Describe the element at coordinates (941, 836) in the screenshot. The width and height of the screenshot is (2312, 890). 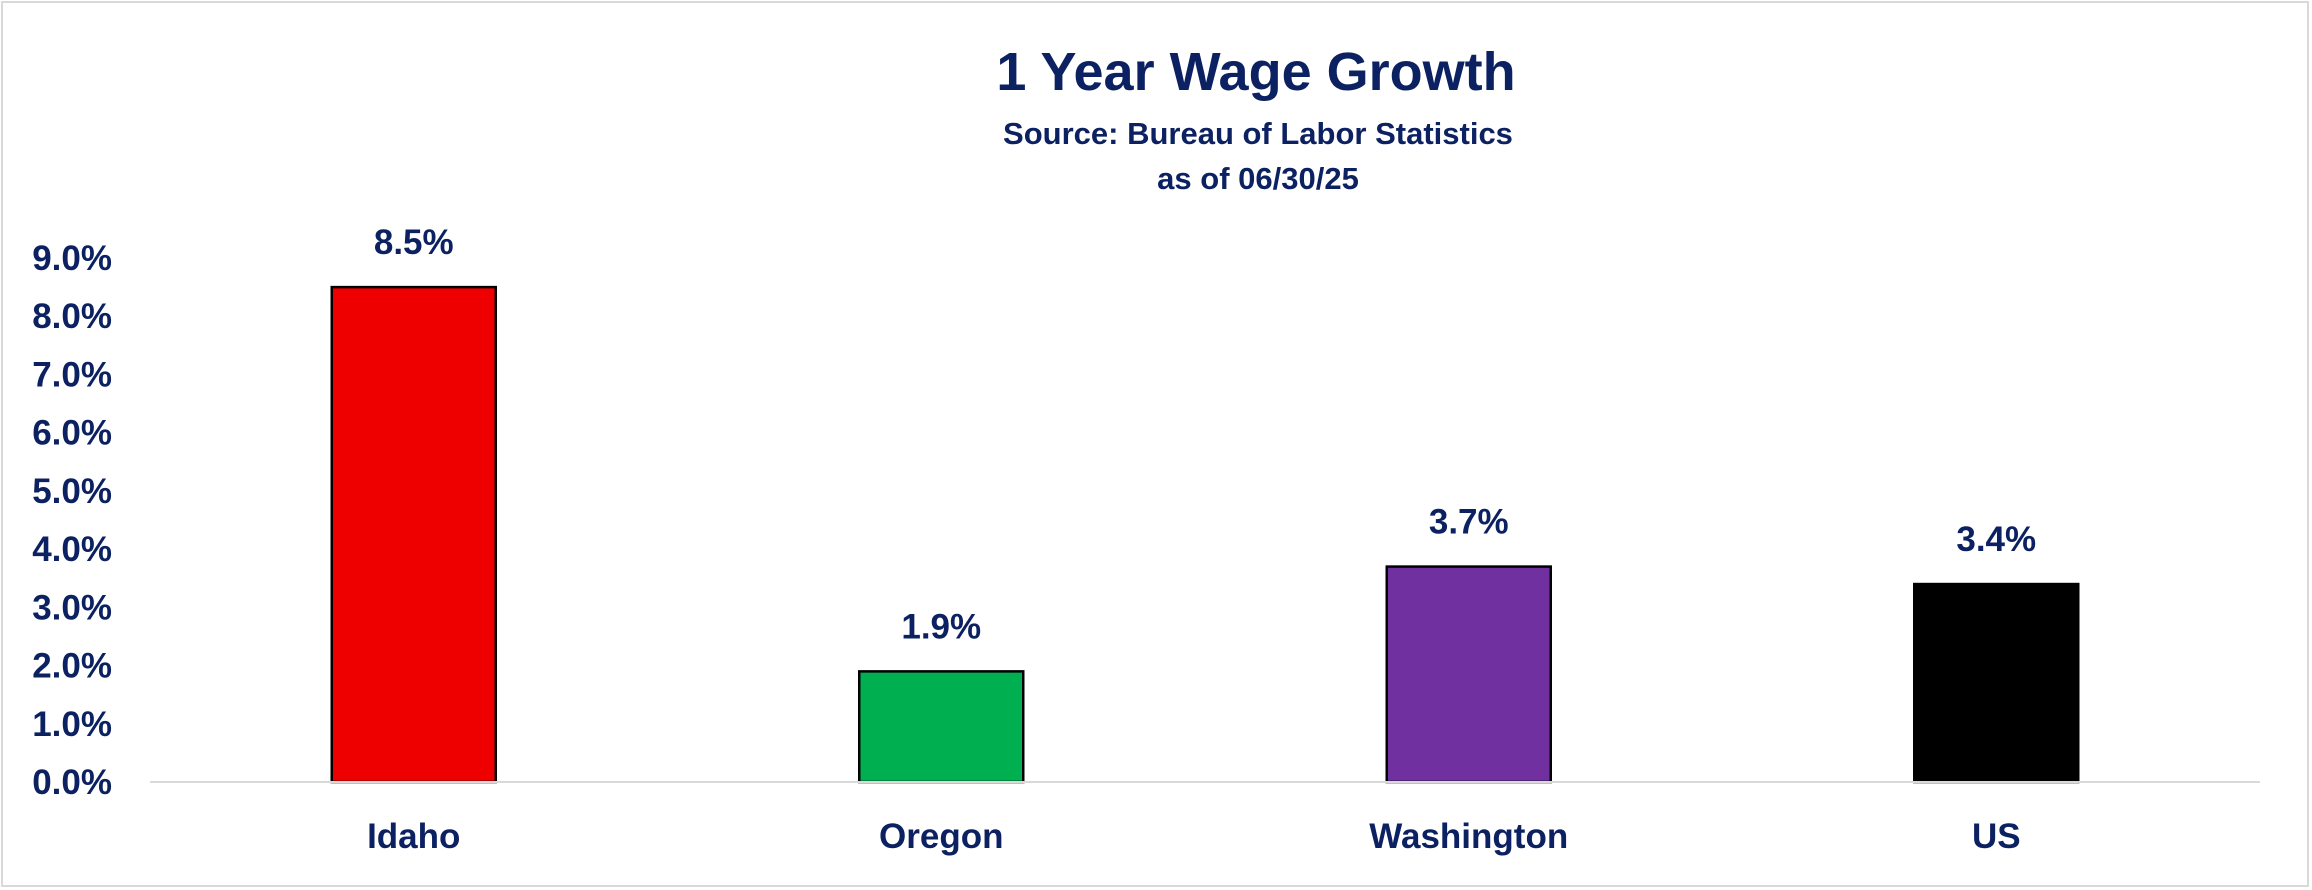
I see `x-tick-label: Oregon` at that location.